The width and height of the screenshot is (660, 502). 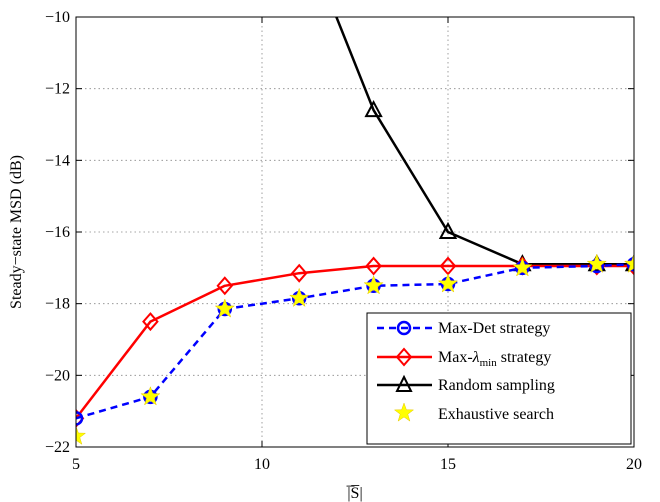 What do you see at coordinates (16, 232) in the screenshot?
I see `y-axis-label: Steady−state MSD (dB)` at bounding box center [16, 232].